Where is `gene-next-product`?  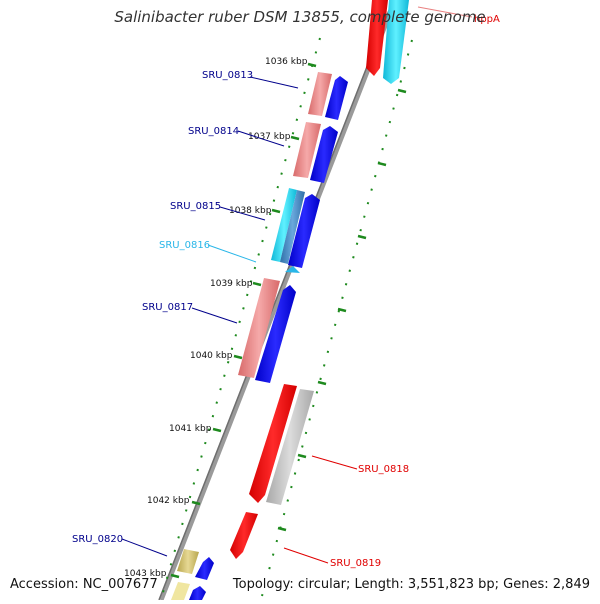
gene-next-product is located at coordinates (197, 593).